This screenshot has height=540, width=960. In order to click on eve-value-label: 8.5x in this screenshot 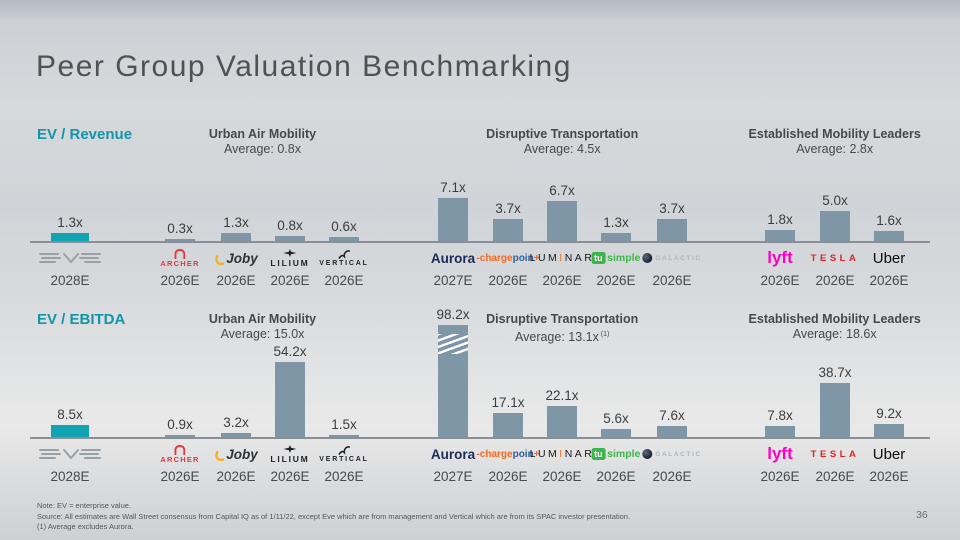, I will do `click(70, 414)`.